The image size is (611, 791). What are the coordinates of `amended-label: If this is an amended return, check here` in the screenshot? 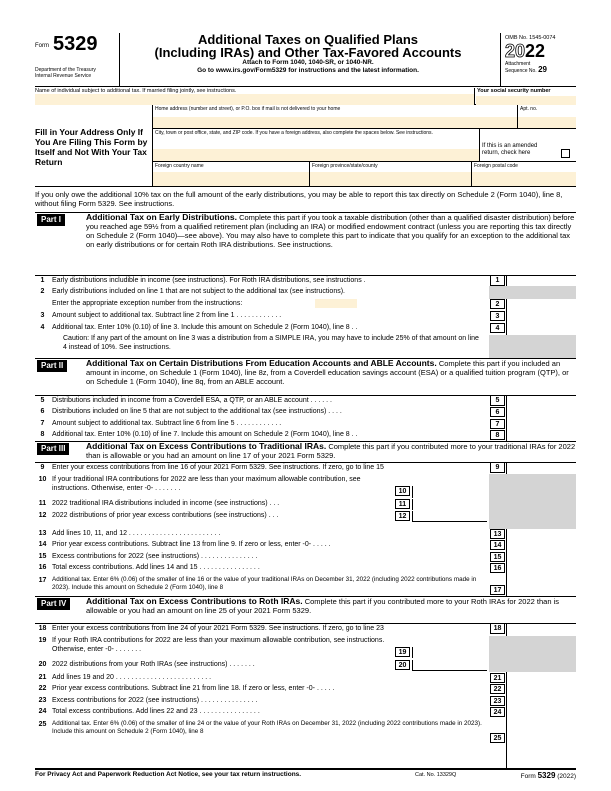 It's located at (510, 149).